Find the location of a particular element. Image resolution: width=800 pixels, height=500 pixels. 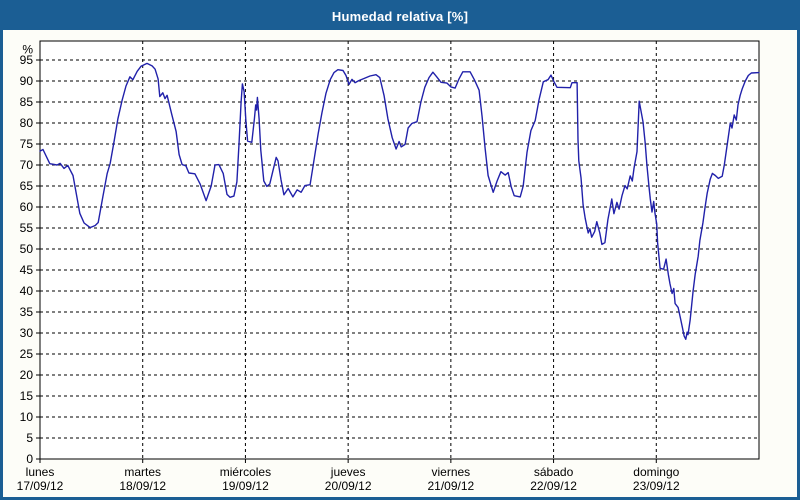

y-tick-label: 70 is located at coordinates (27, 165).